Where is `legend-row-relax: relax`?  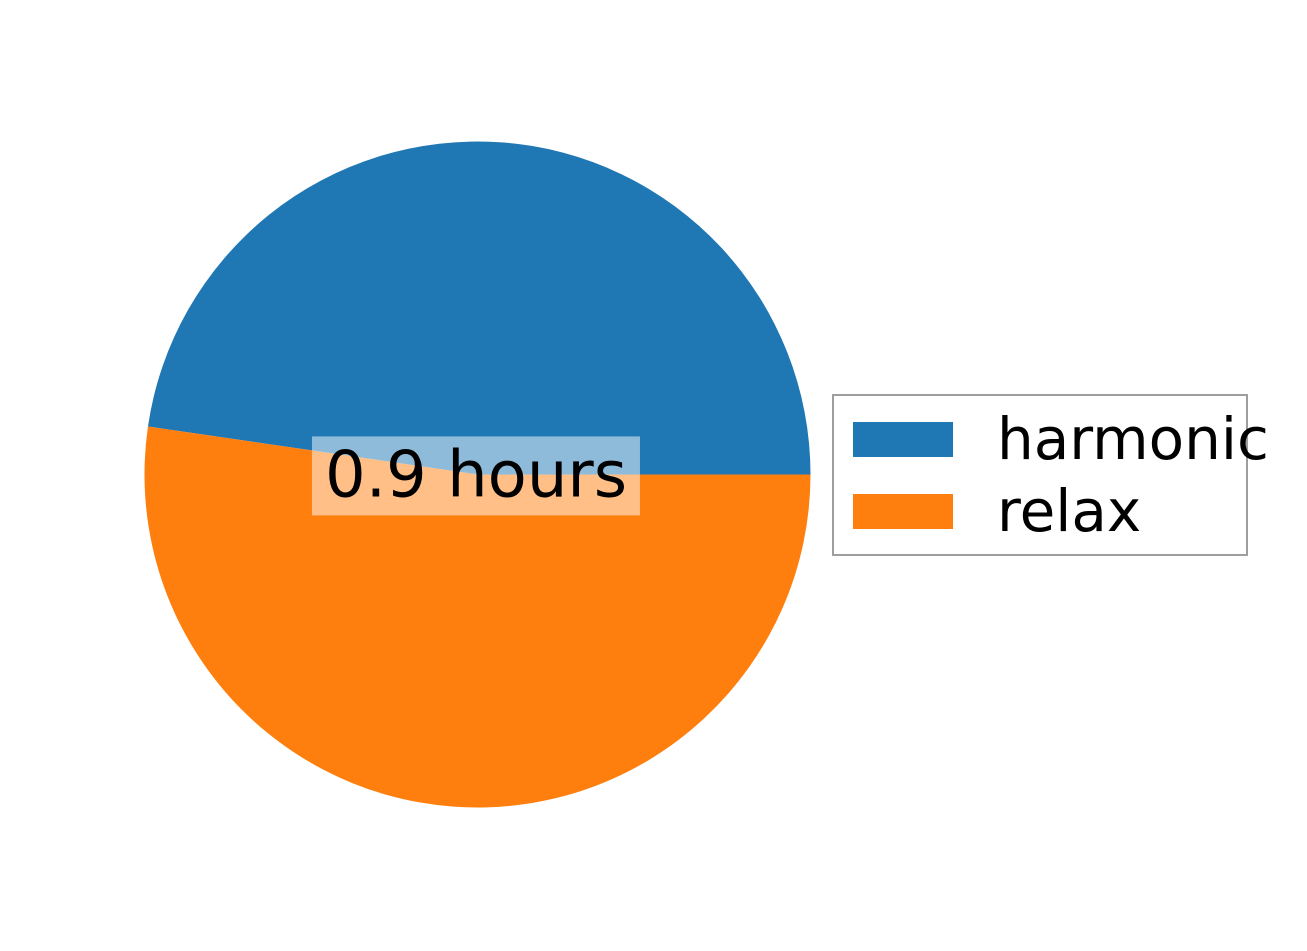
legend-row-relax: relax is located at coordinates (1049, 511).